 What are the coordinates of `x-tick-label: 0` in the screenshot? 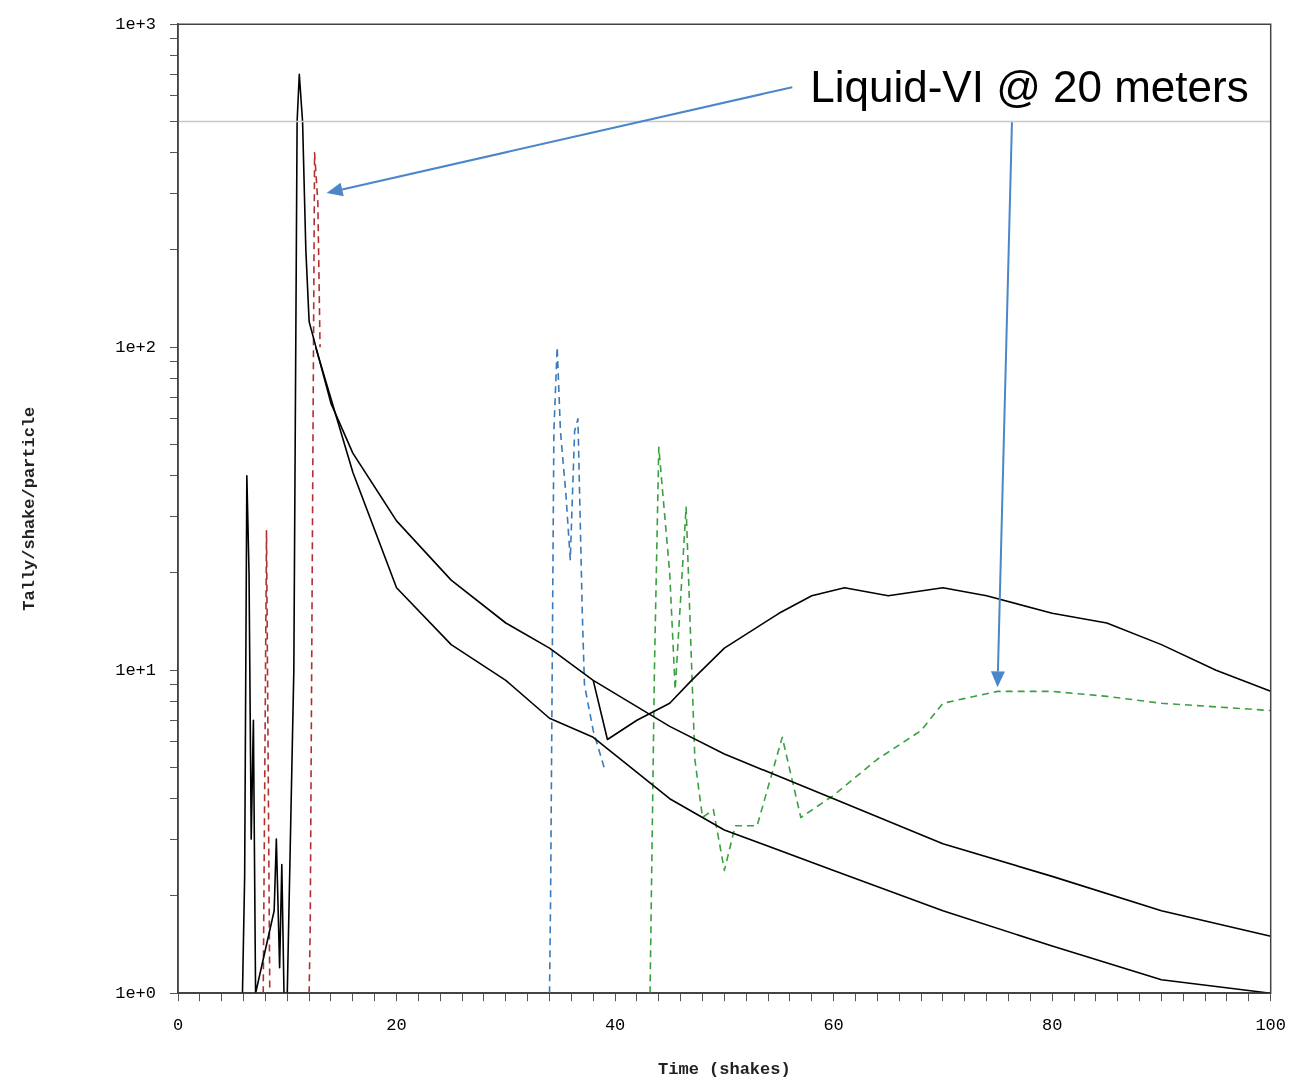 It's located at (178, 1025).